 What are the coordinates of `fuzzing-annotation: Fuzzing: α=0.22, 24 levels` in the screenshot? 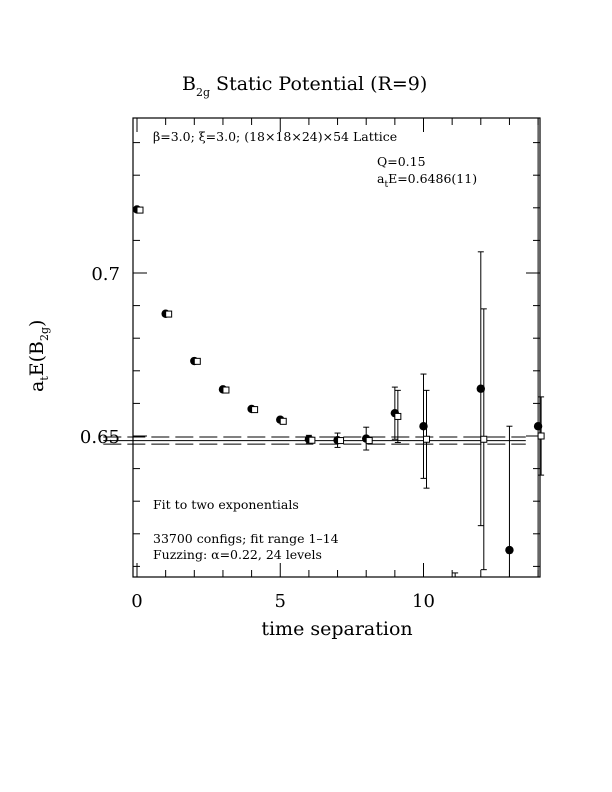 It's located at (237, 554).